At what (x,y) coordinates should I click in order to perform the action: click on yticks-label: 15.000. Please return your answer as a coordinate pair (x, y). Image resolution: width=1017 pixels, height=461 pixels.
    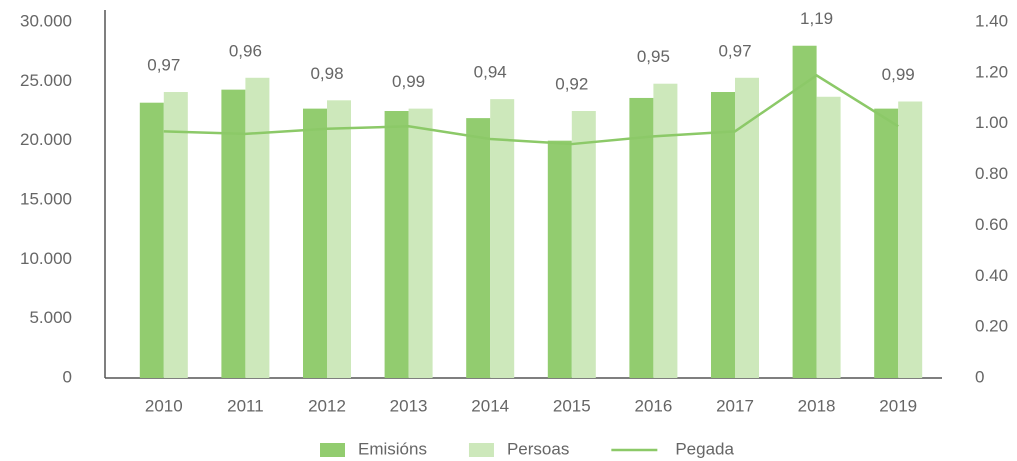
    Looking at the image, I should click on (46, 198).